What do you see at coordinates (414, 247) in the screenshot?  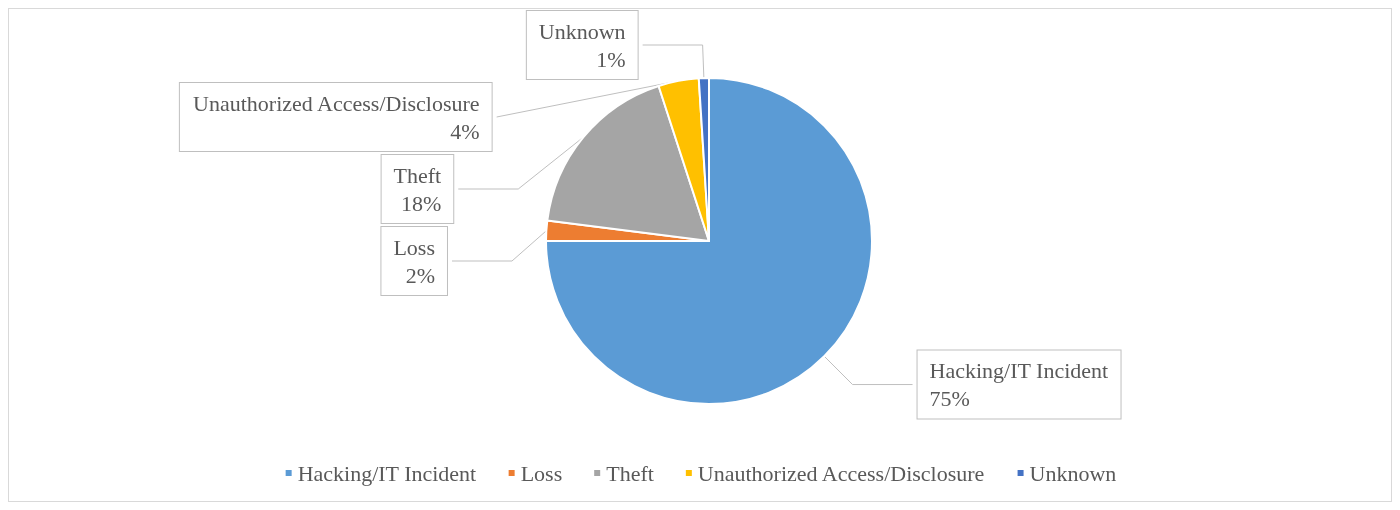 I see `slice-label: Loss` at bounding box center [414, 247].